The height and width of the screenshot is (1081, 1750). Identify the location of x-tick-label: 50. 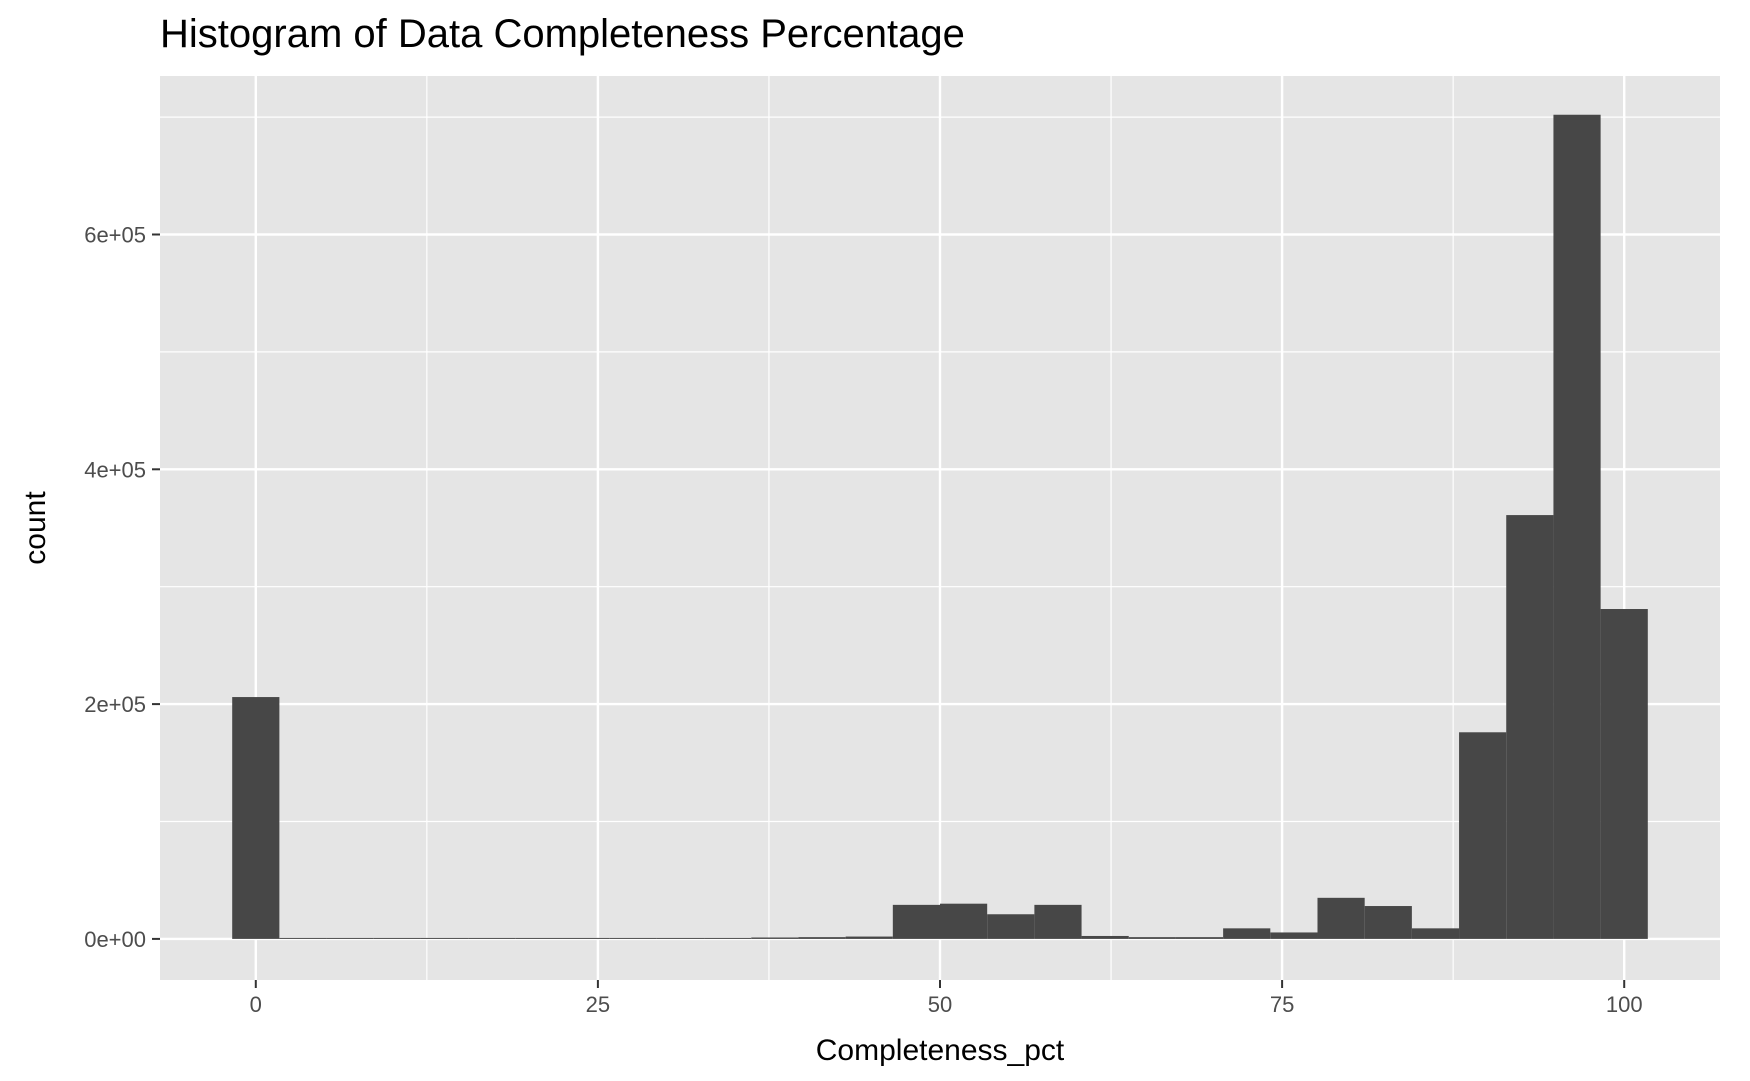
(940, 1004).